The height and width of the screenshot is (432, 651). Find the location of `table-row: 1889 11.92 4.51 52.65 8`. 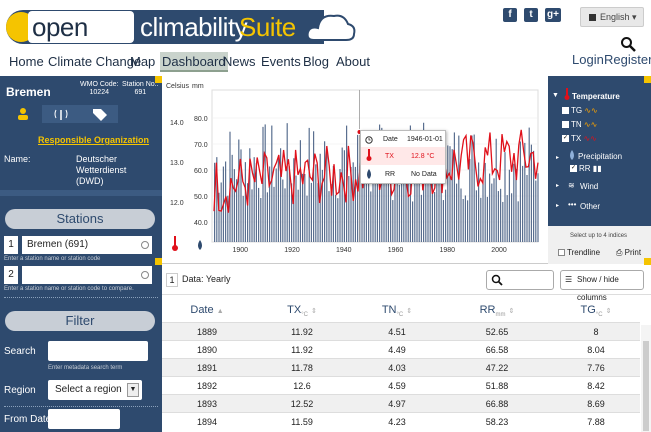

table-row: 1889 11.92 4.51 52.65 8 is located at coordinates (401, 331).